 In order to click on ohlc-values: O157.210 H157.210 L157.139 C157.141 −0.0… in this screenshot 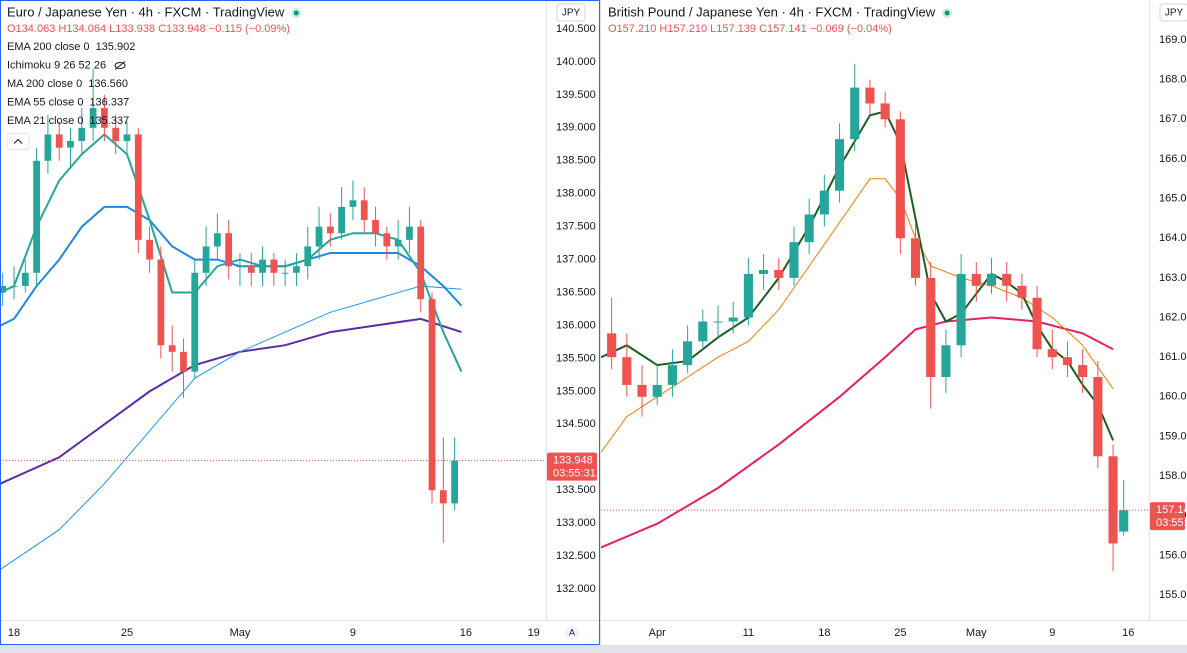, I will do `click(750, 29)`.